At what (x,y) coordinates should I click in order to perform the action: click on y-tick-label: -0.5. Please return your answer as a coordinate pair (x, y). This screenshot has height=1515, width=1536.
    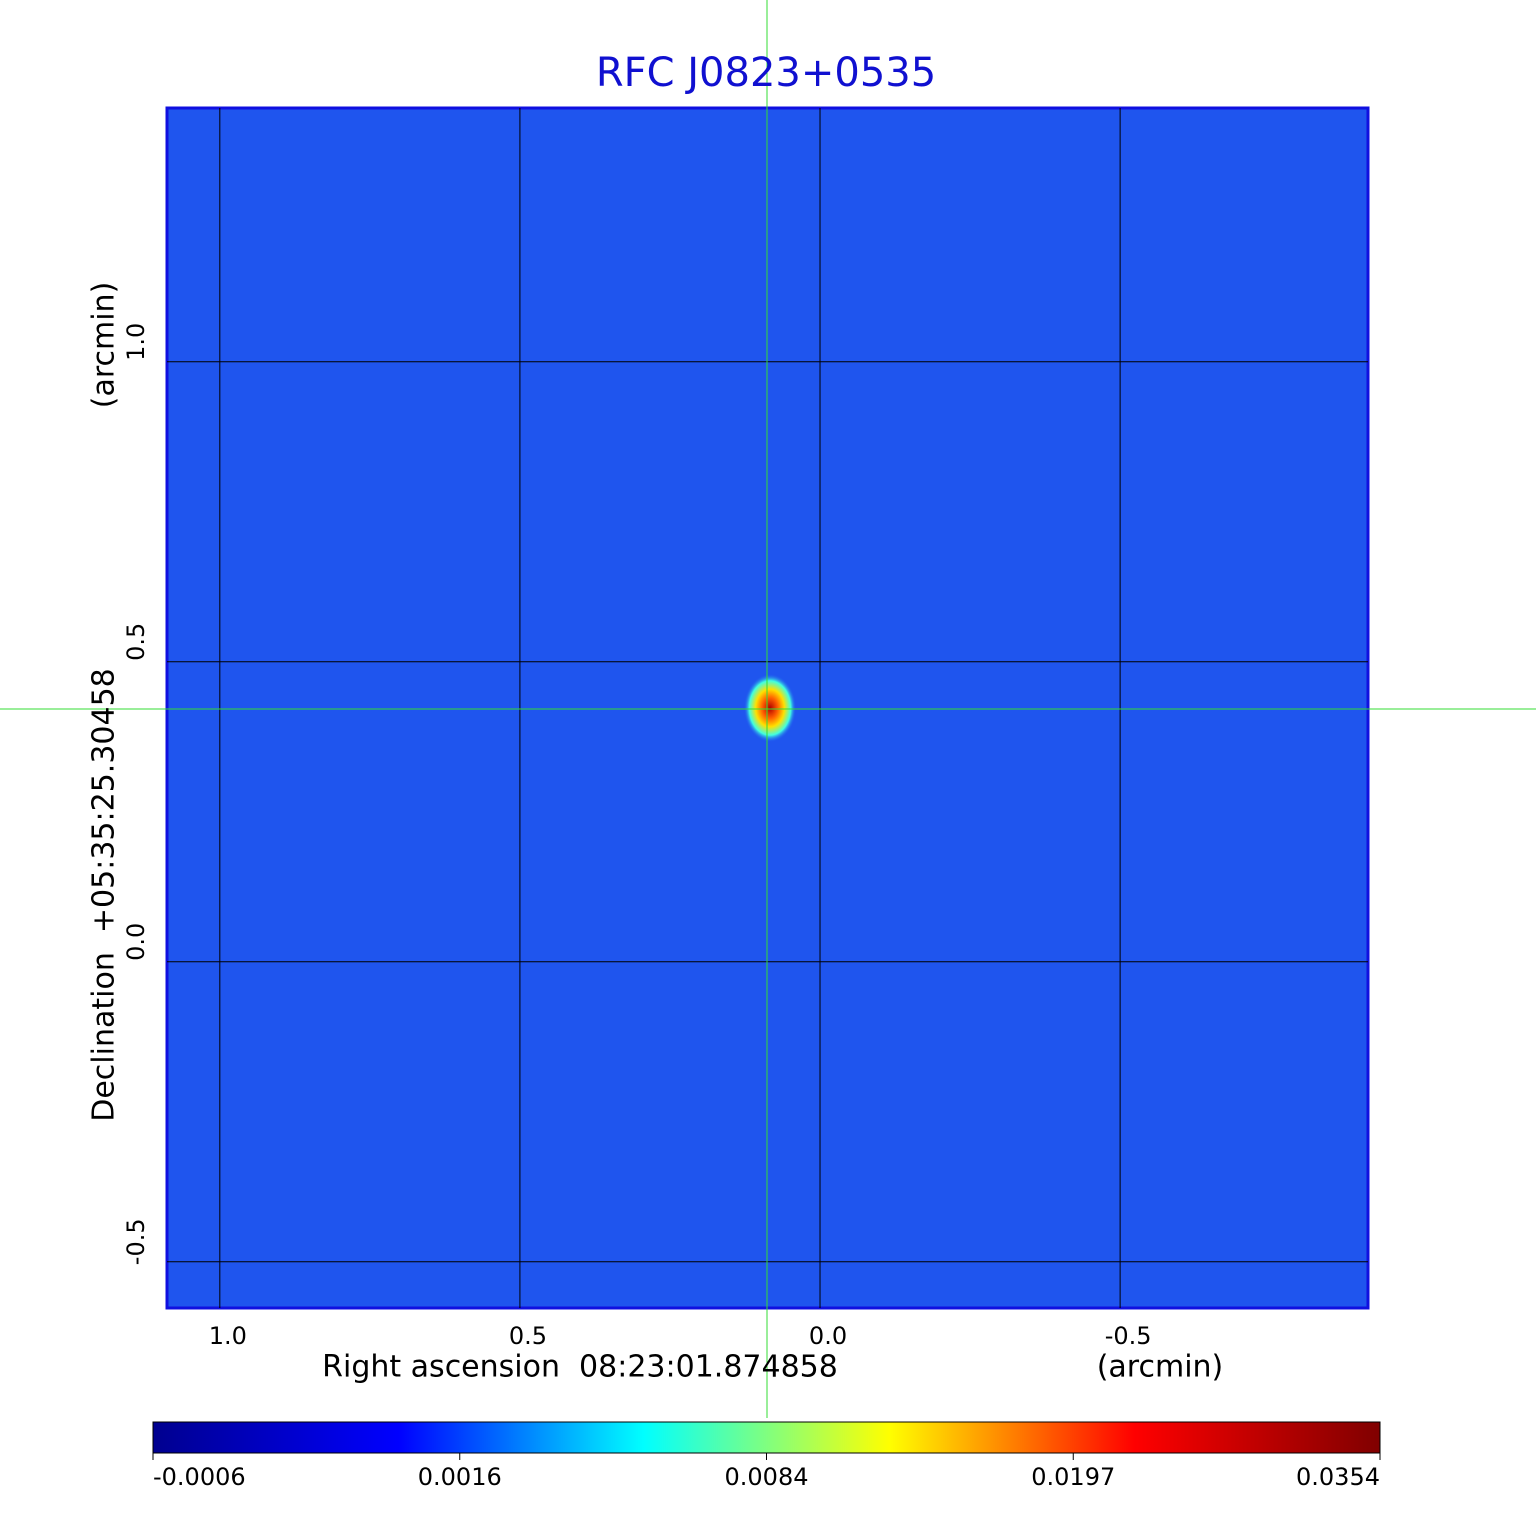
    Looking at the image, I should click on (136, 1241).